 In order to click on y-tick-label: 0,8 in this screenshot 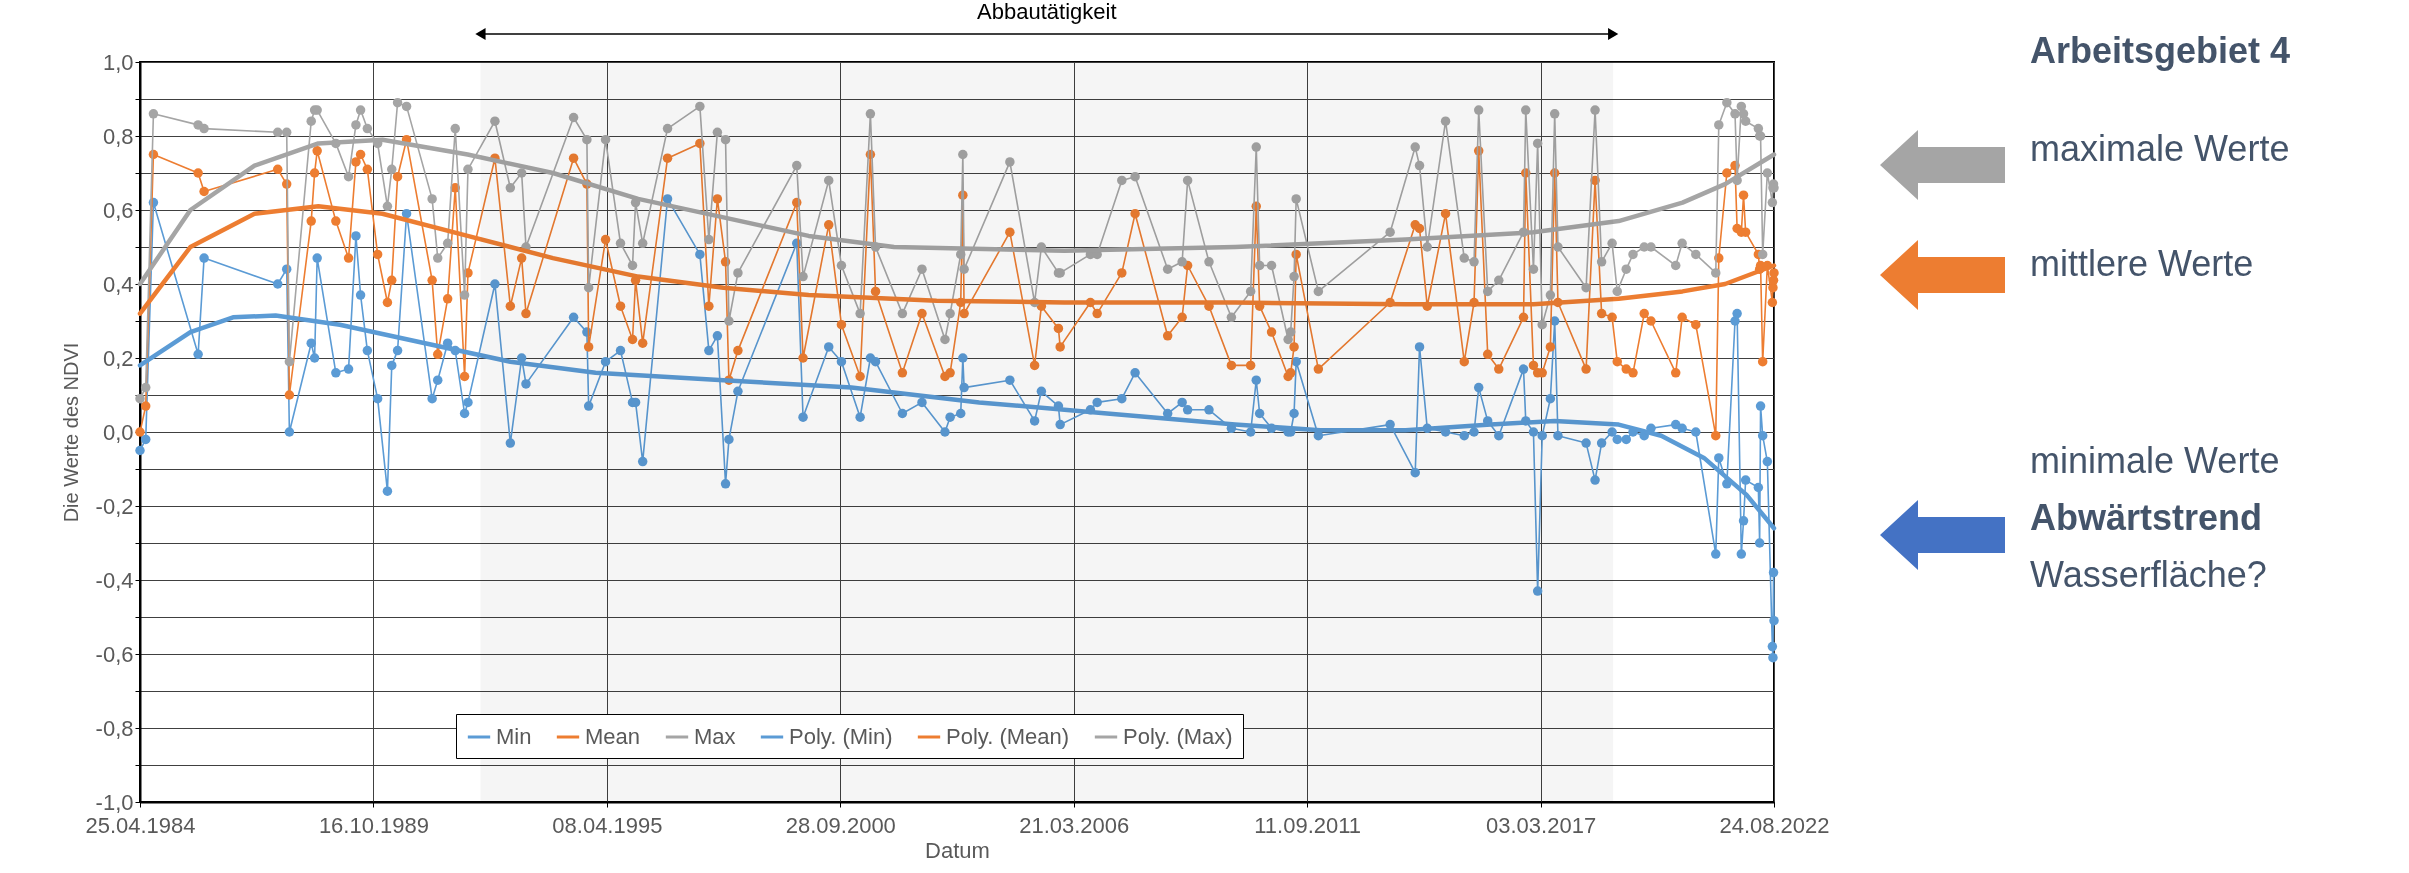, I will do `click(118, 136)`.